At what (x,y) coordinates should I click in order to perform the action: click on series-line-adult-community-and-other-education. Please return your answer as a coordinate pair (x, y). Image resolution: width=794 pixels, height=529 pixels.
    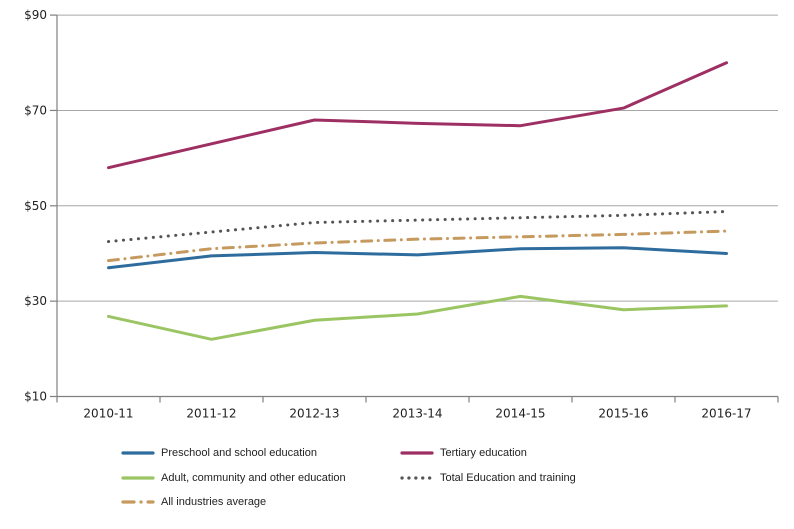
    Looking at the image, I should click on (417, 317).